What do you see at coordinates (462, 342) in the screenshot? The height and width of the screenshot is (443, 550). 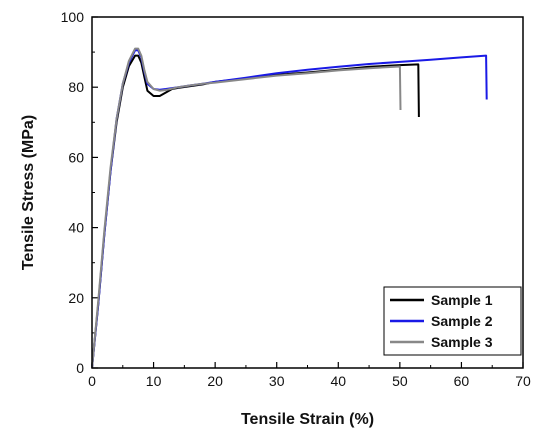 I see `legend-label: Sample 3` at bounding box center [462, 342].